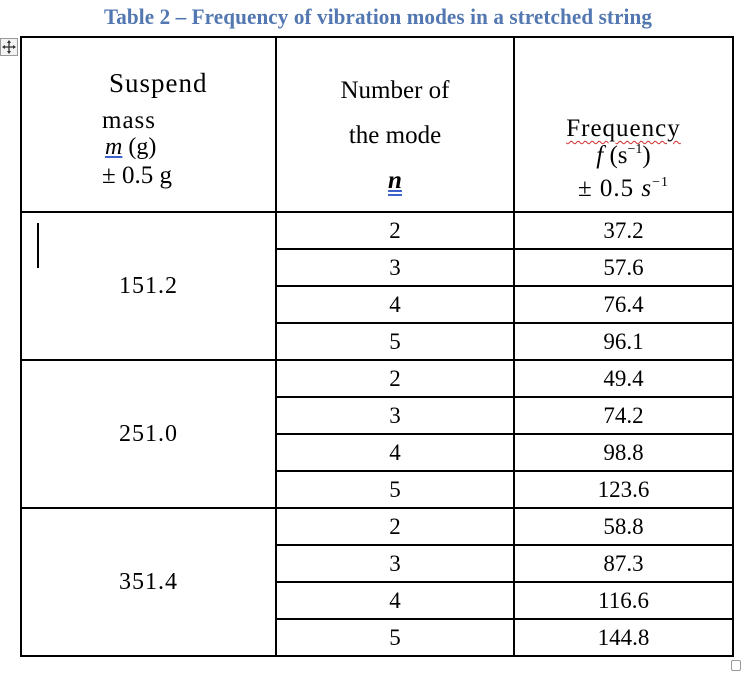  I want to click on frequency-cell: 98.8, so click(623, 452).